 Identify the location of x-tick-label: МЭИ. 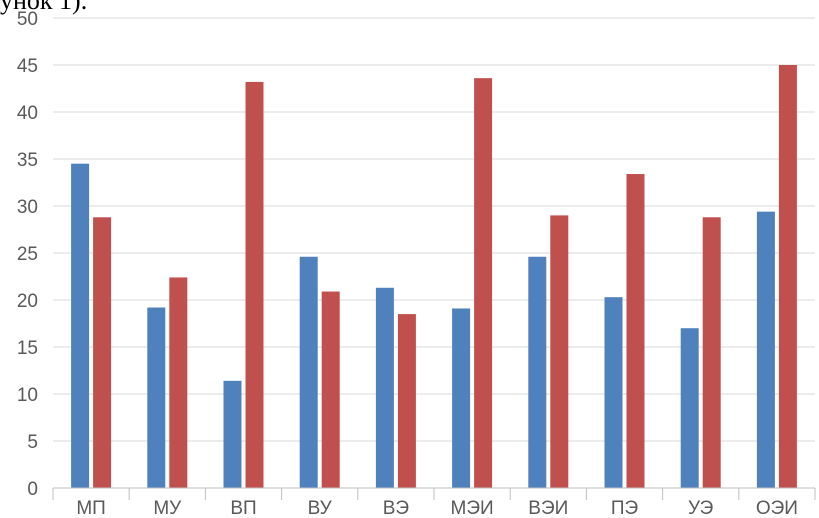
(472, 508).